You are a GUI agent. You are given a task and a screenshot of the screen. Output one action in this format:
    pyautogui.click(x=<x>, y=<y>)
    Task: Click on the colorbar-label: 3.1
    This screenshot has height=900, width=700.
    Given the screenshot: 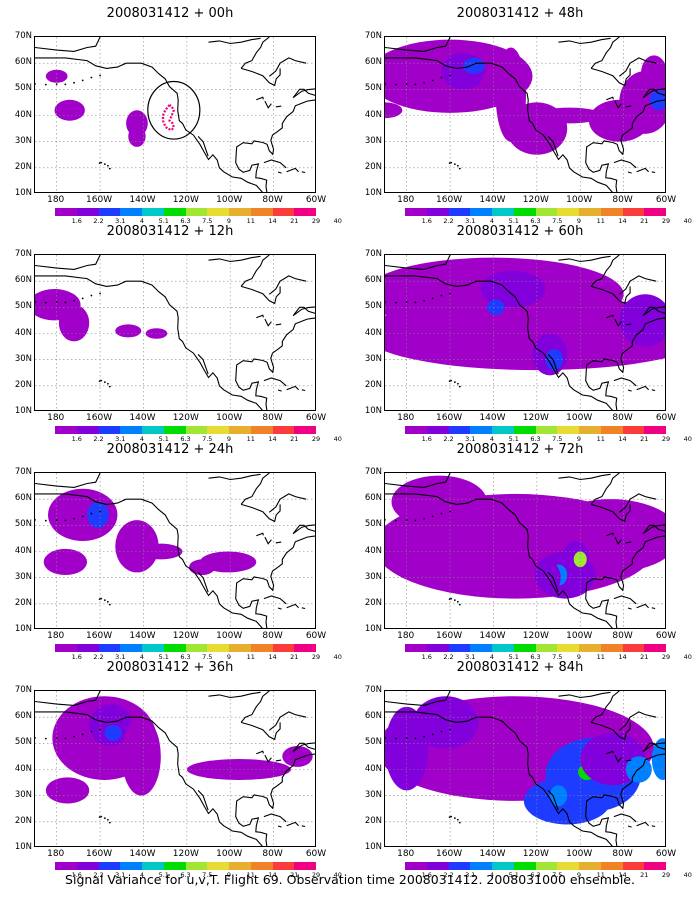 What is the action you would take?
    pyautogui.click(x=470, y=657)
    